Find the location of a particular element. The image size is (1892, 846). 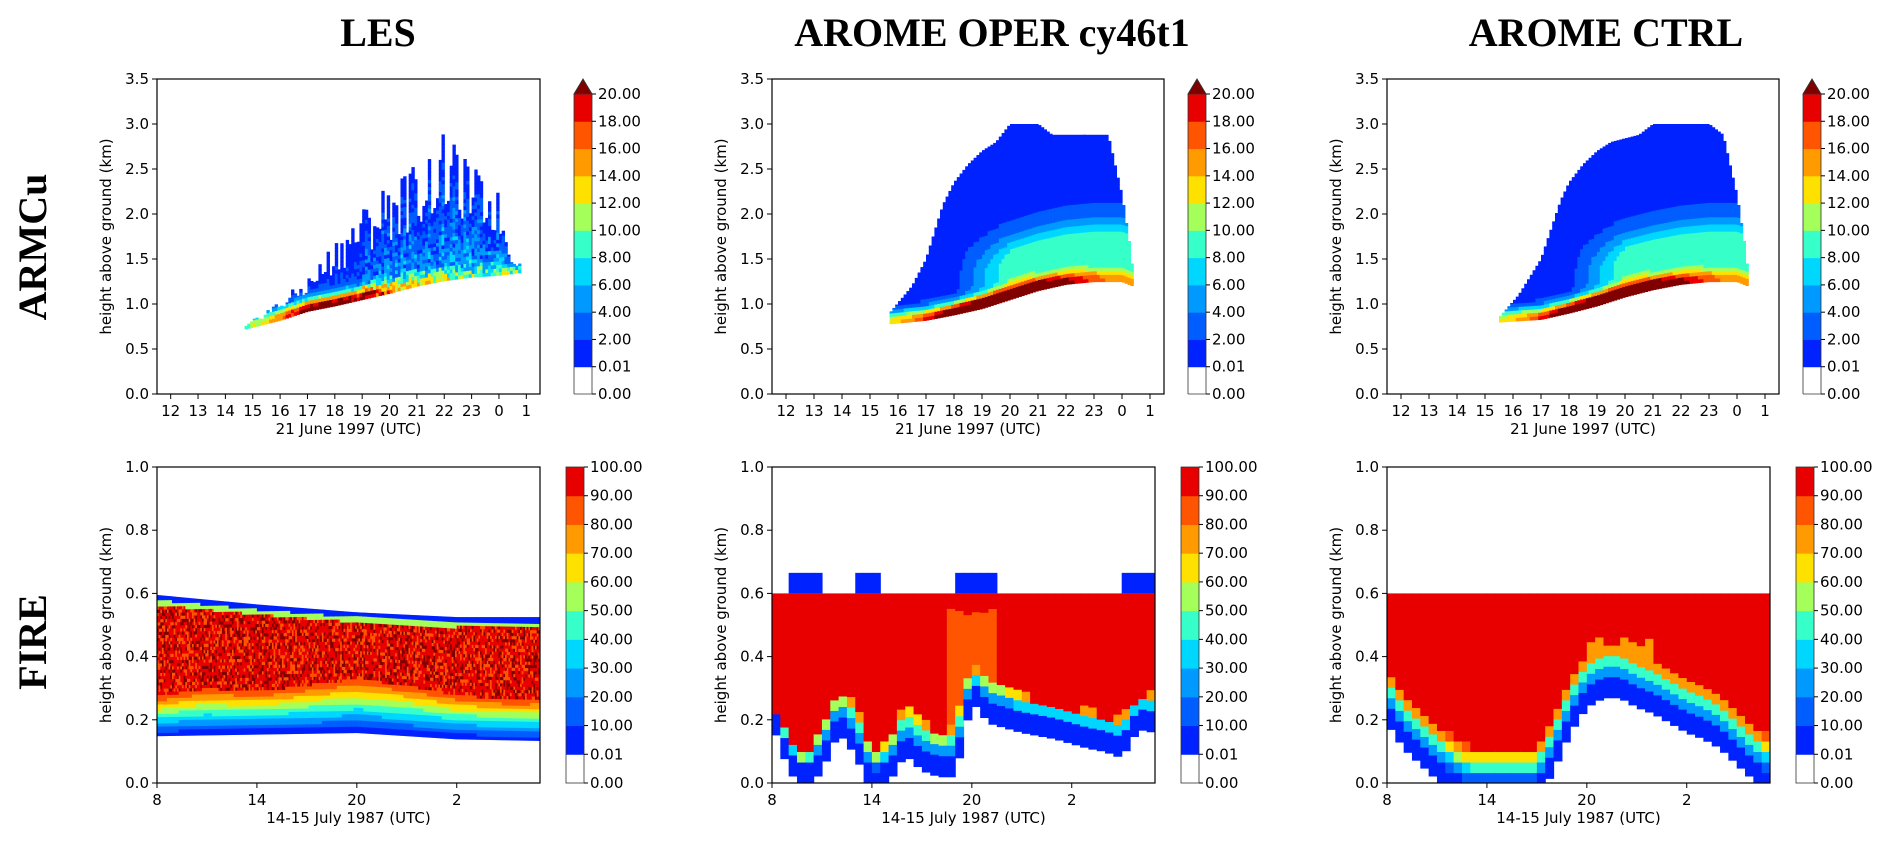

colorbar-tick-label: 90.00 is located at coordinates (1841, 496).